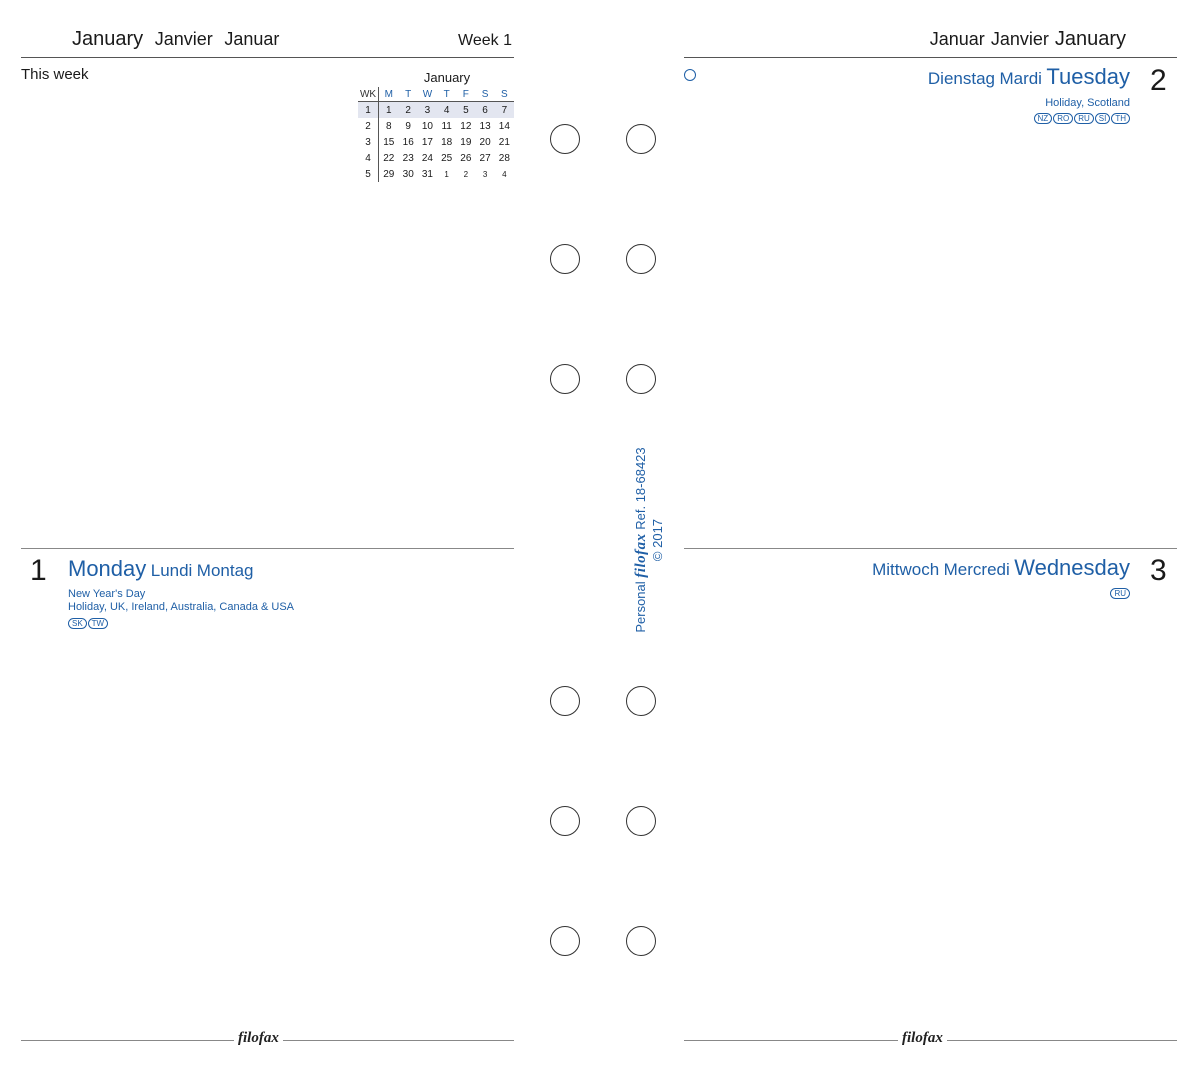  I want to click on holiday-note: New Year's Day, so click(107, 594).